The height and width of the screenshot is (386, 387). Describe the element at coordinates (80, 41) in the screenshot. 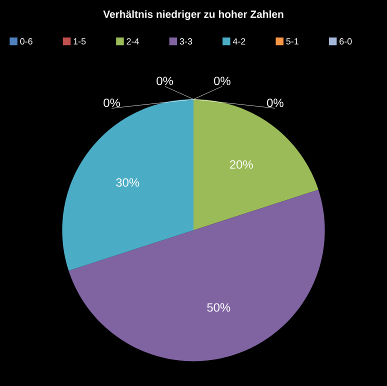

I see `legend-label: 1-5` at that location.